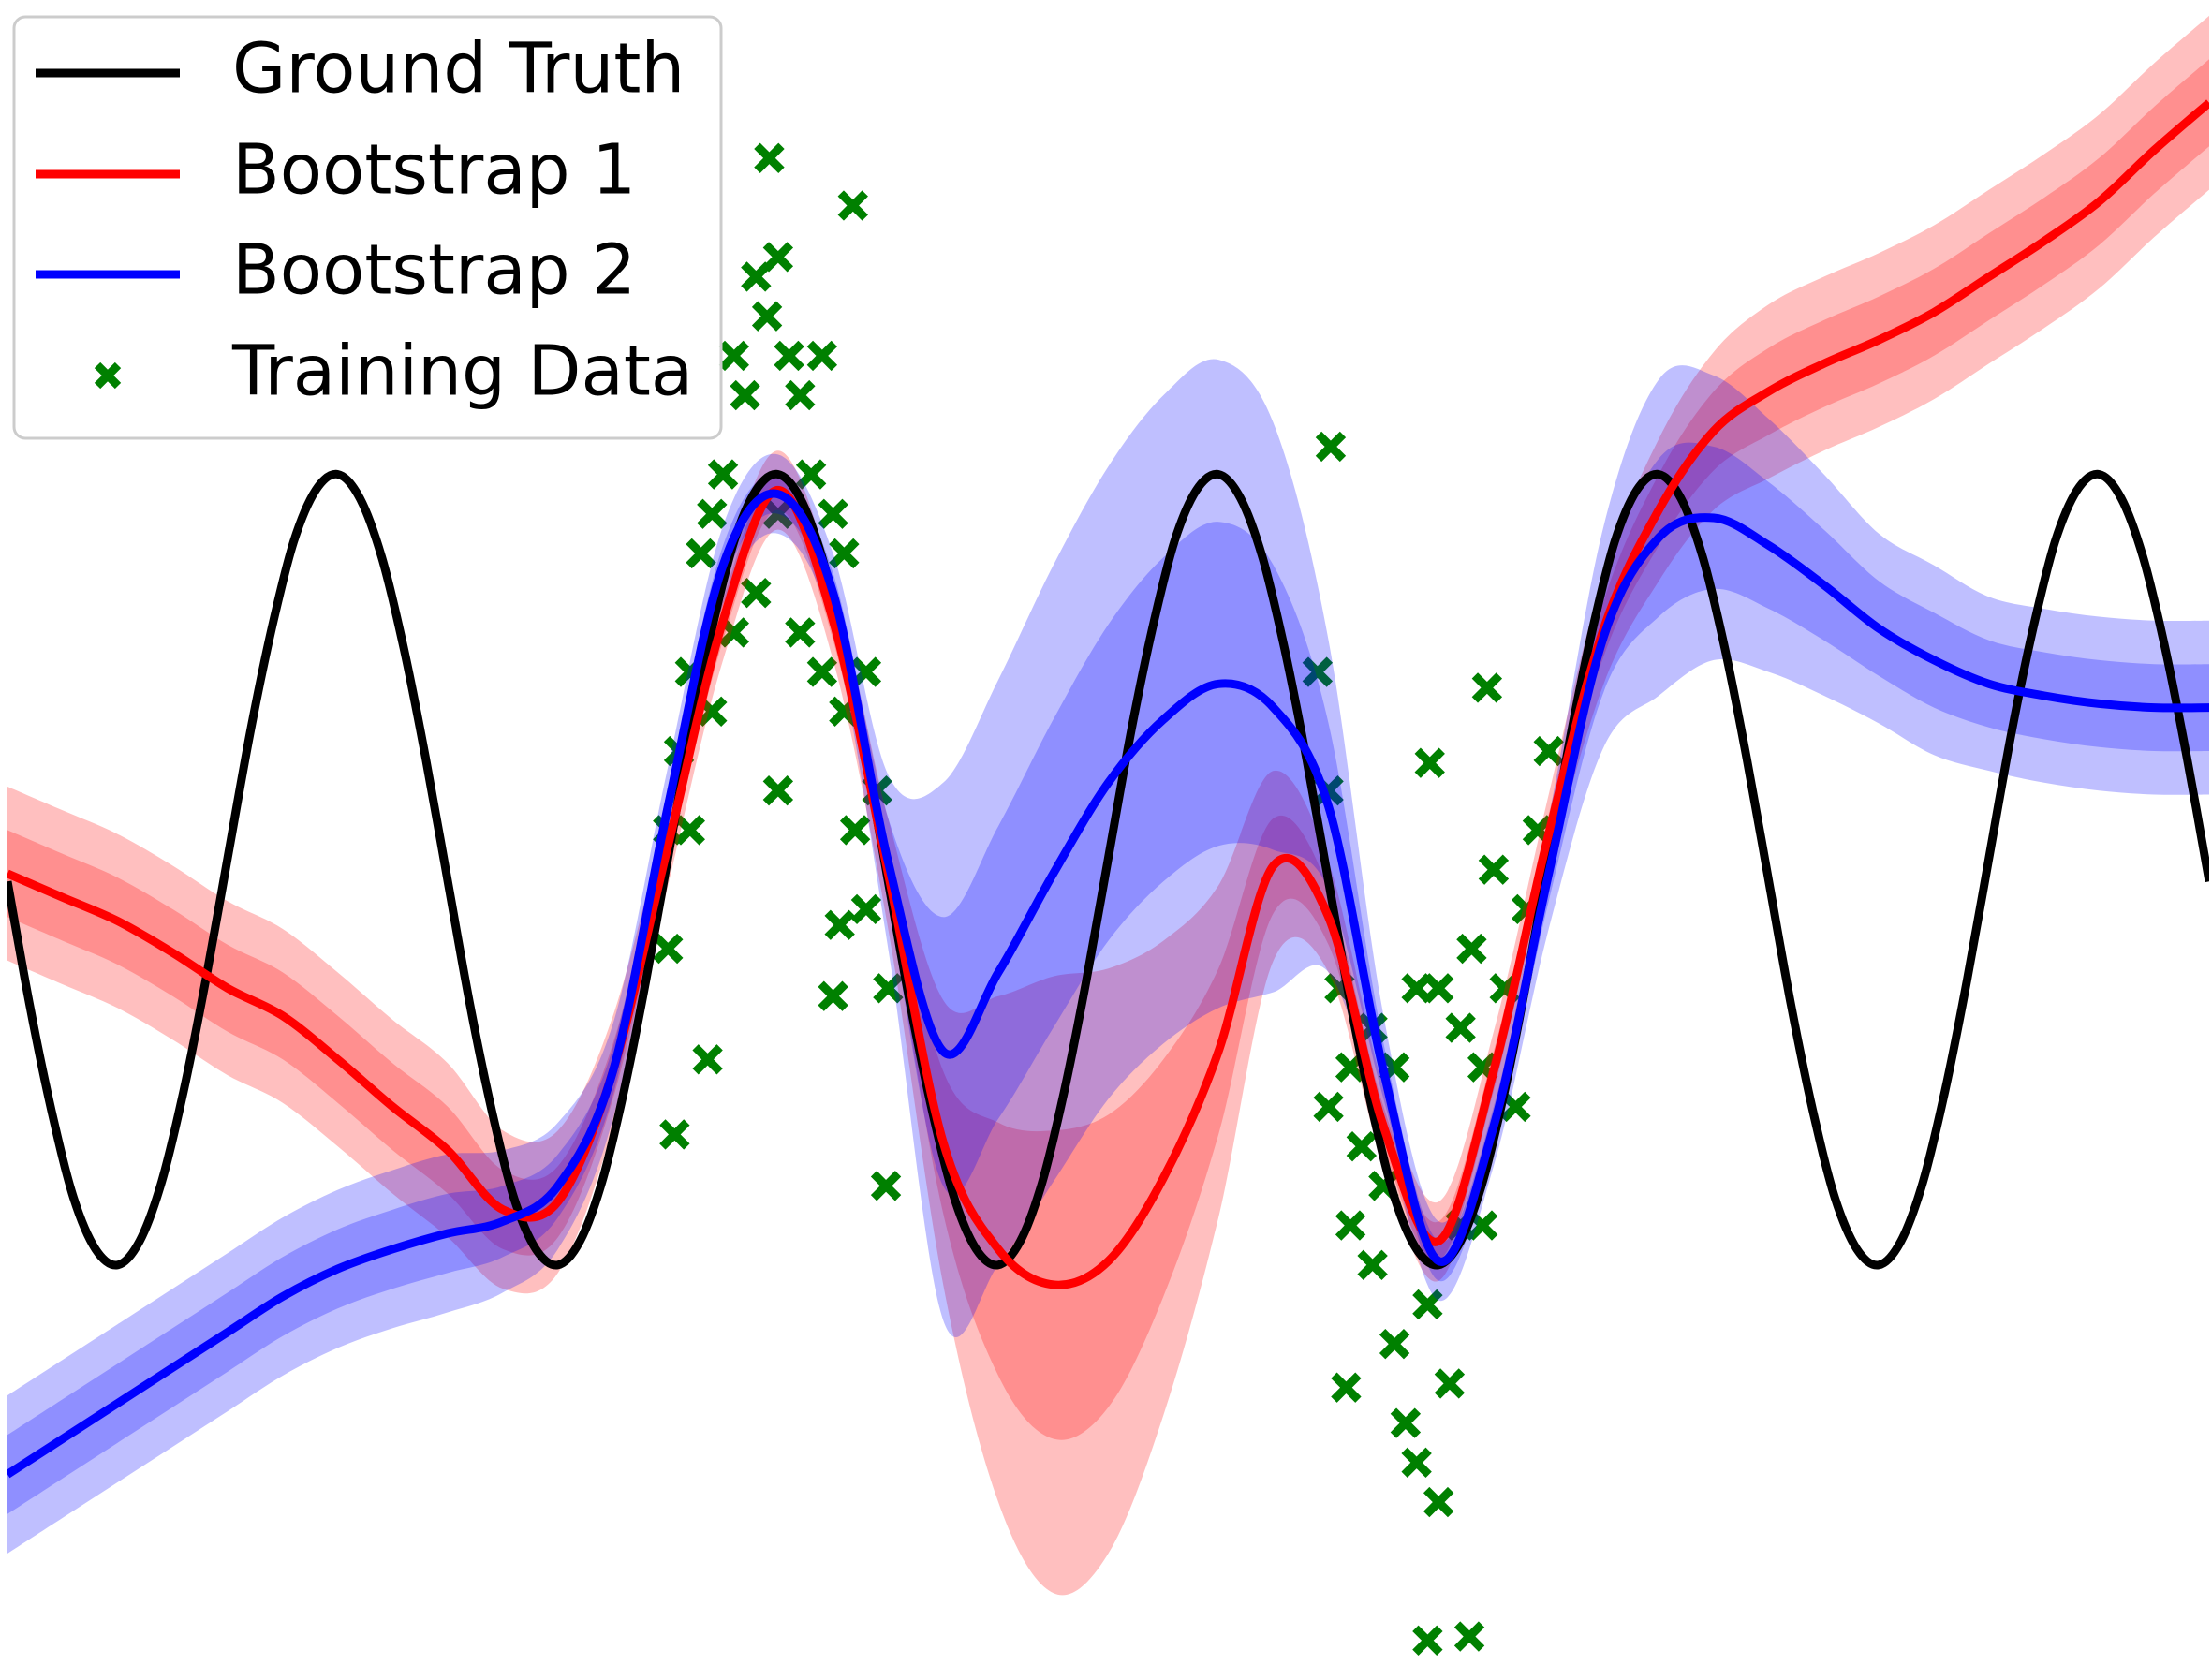 The image size is (2212, 1680). Describe the element at coordinates (434, 171) in the screenshot. I see `legend-label: Bootstrap 1` at that location.